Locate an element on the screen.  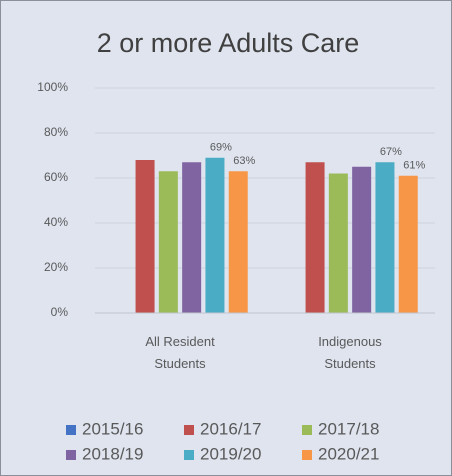
legend-label: 2018/19 is located at coordinates (112, 453).